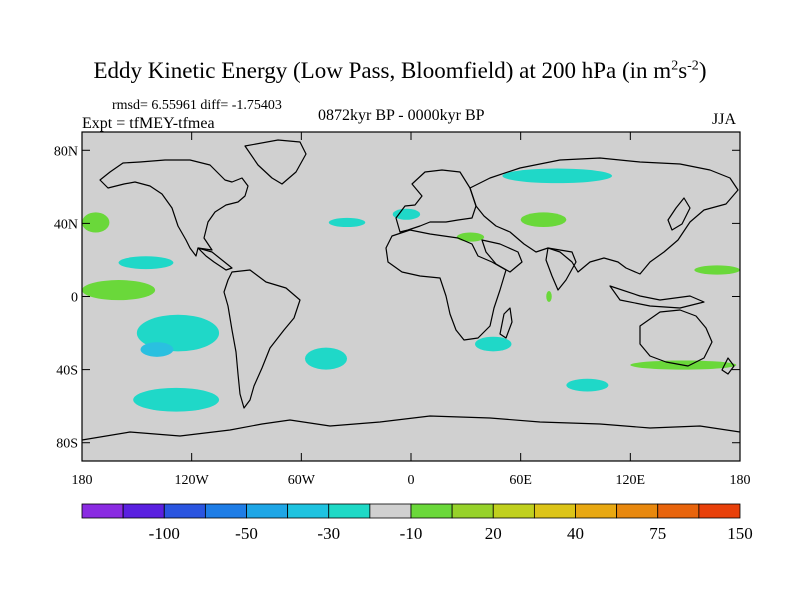 This screenshot has width=800, height=600. I want to click on colorbar-label: 150, so click(740, 533).